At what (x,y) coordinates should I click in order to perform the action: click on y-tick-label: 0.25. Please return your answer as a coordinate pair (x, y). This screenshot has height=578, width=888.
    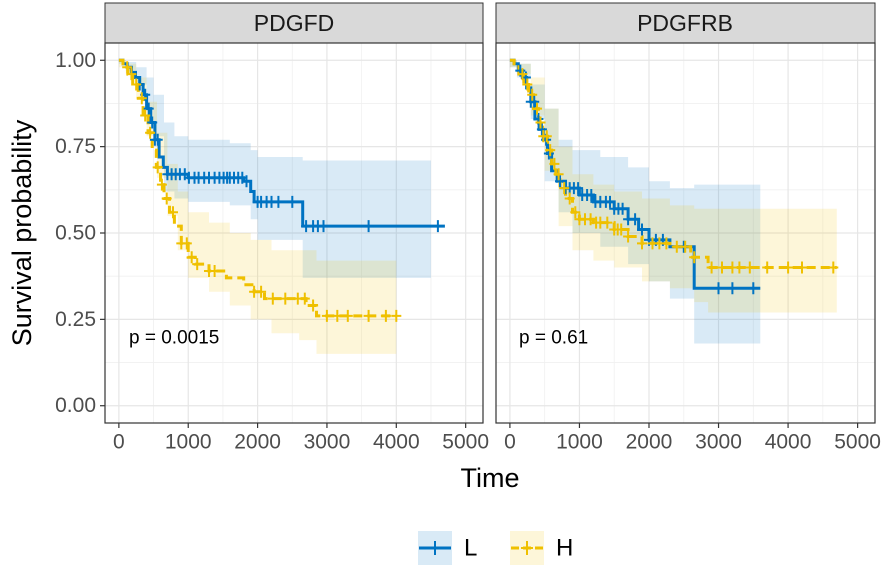
    Looking at the image, I should click on (75, 319).